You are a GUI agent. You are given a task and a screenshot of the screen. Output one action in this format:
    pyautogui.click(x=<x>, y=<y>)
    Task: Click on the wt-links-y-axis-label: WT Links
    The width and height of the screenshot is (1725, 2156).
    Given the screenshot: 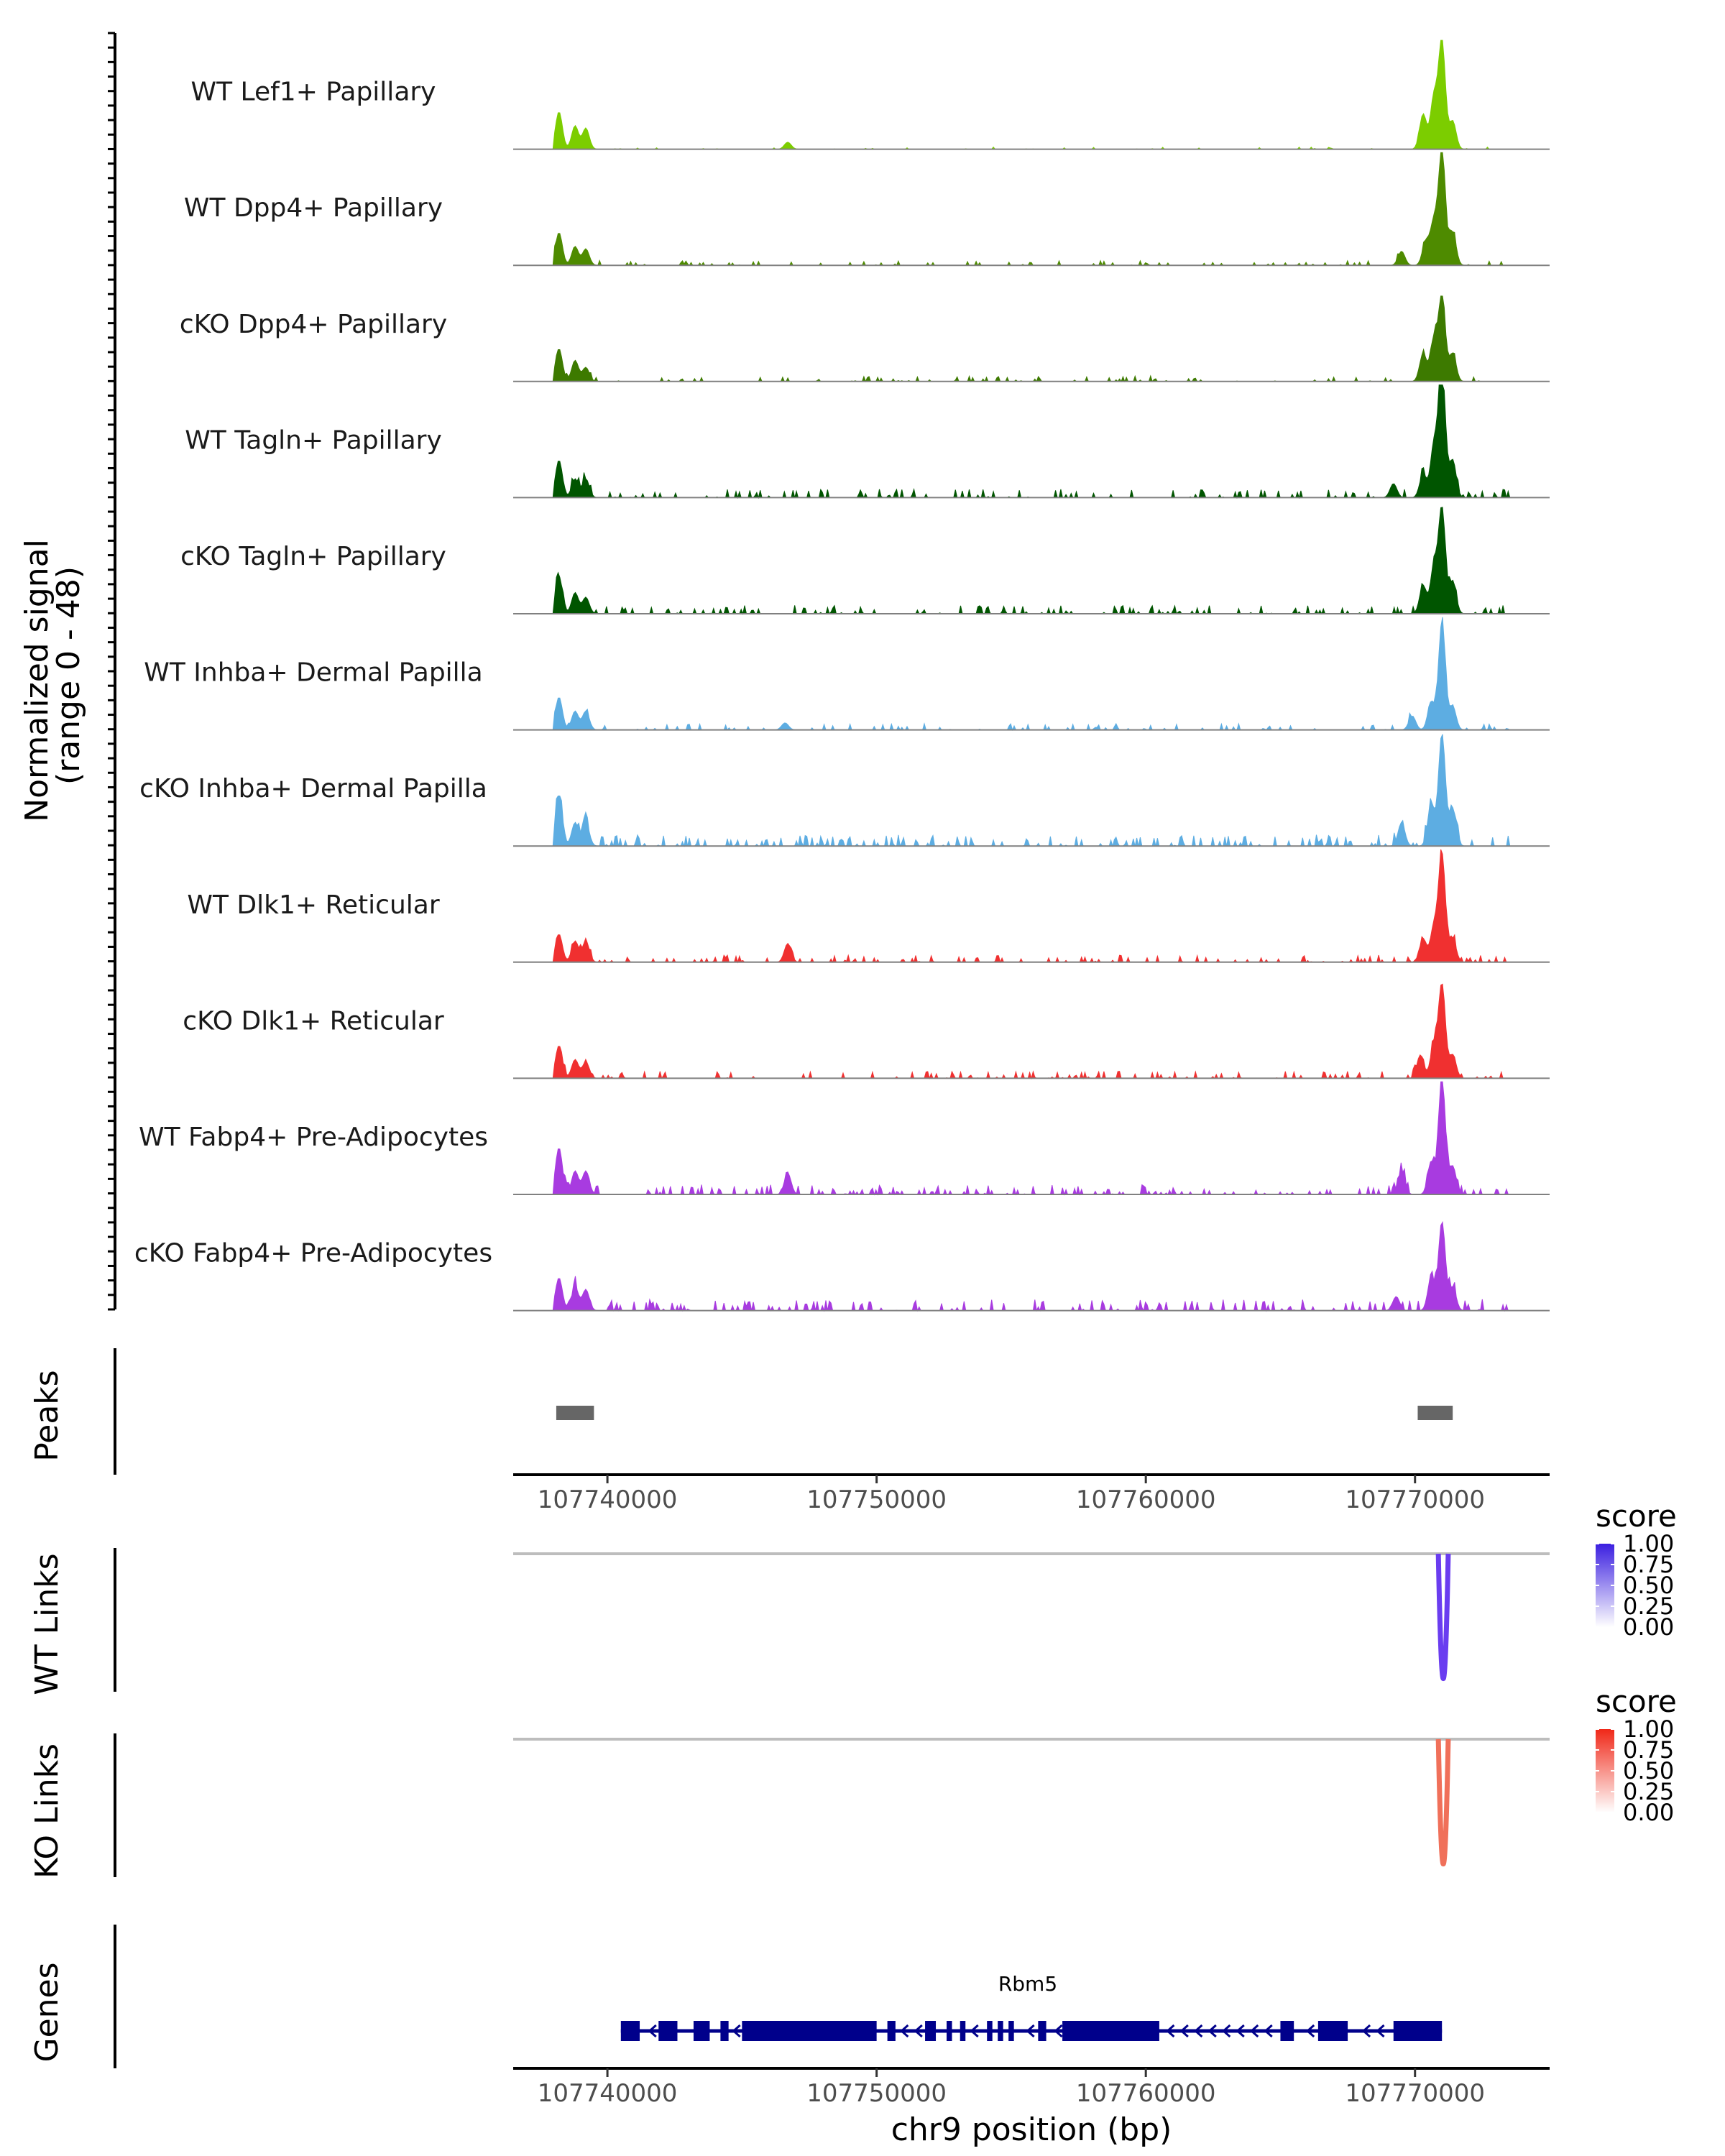 What is the action you would take?
    pyautogui.click(x=47, y=1624)
    